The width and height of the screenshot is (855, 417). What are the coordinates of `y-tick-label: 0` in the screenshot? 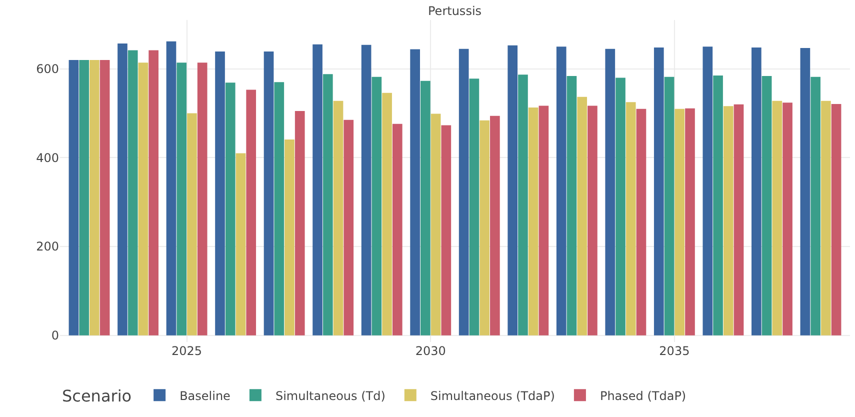 It's located at (55, 335).